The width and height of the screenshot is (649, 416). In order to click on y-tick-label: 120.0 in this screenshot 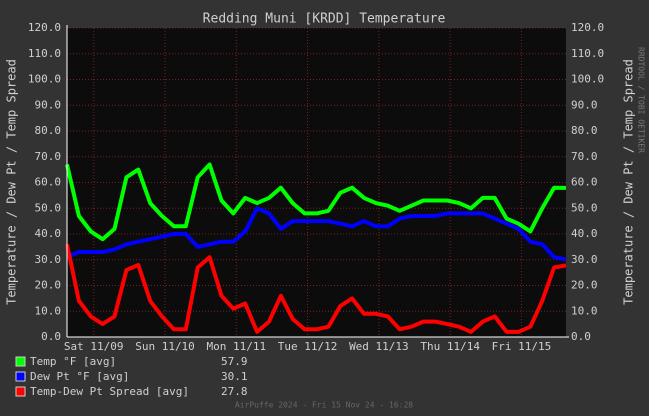, I will do `click(44, 27)`.